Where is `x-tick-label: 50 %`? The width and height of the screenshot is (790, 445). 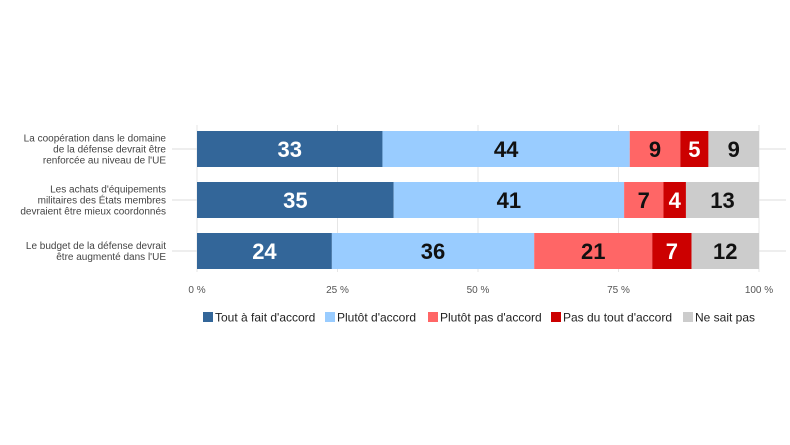
x-tick-label: 50 % is located at coordinates (478, 290).